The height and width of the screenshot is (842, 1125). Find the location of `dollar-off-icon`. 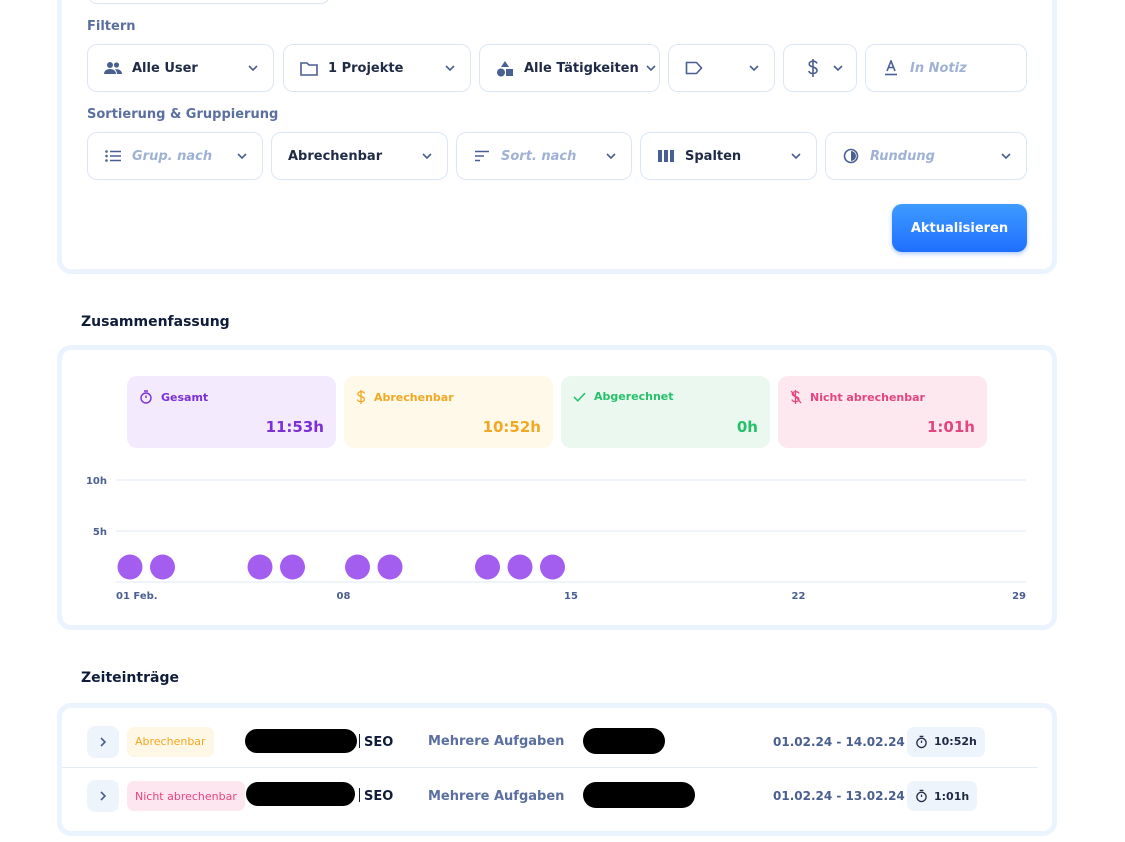

dollar-off-icon is located at coordinates (796, 397).